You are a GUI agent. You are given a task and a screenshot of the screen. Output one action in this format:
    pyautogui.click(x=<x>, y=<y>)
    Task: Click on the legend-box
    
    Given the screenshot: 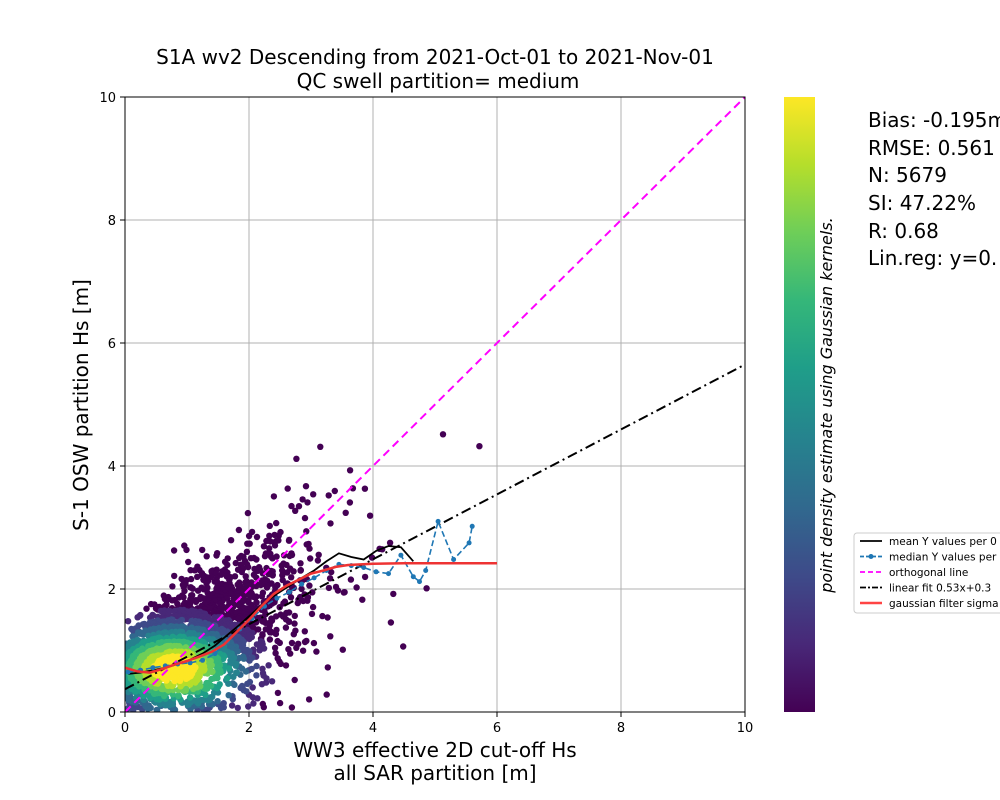 What is the action you would take?
    pyautogui.click(x=926, y=573)
    